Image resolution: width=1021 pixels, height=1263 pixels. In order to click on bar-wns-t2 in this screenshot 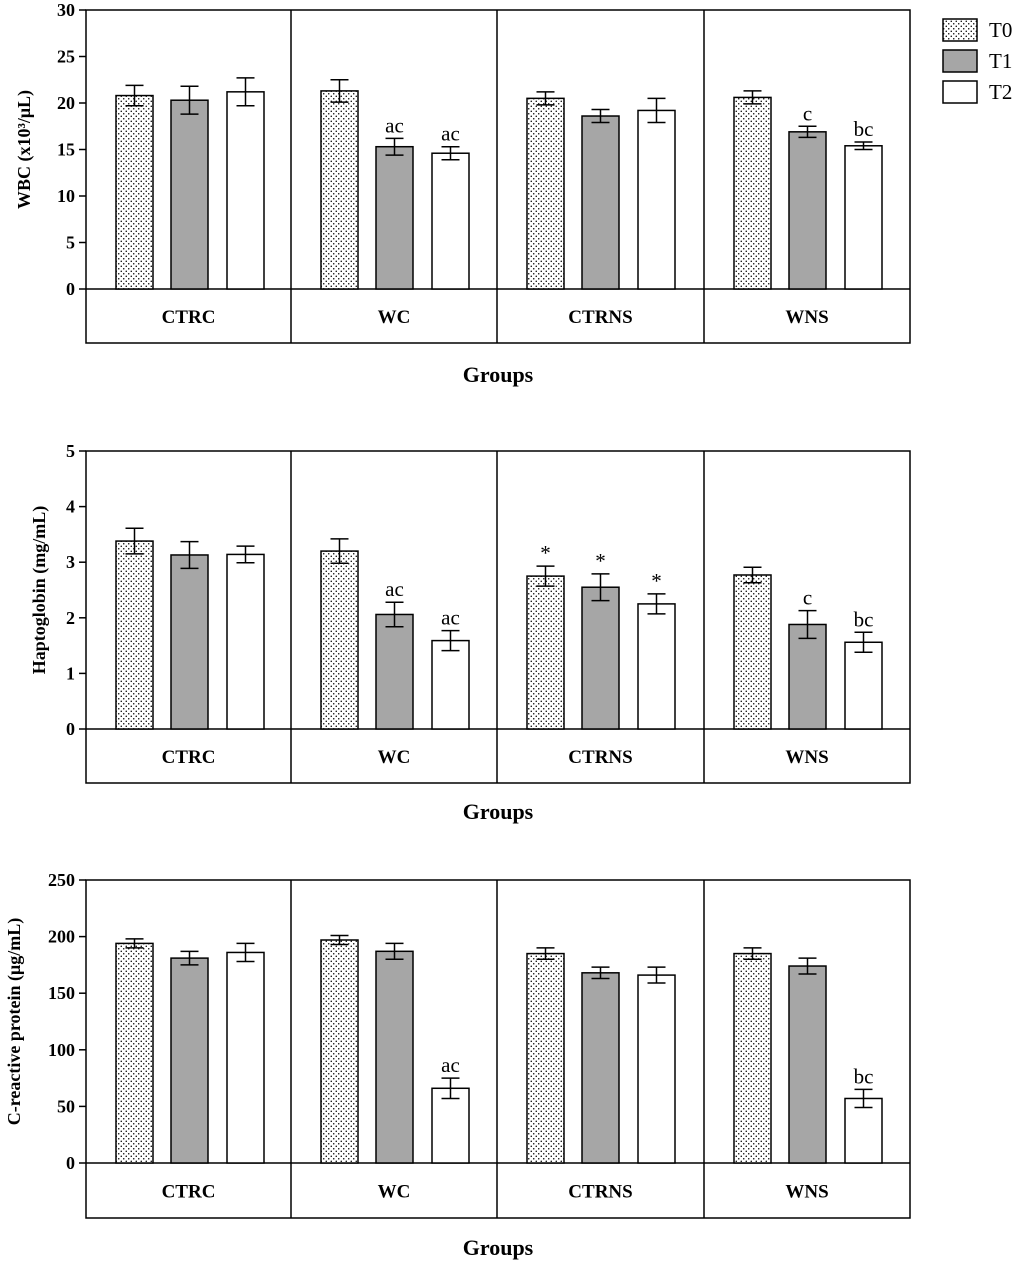, I will do `click(863, 1130)`.